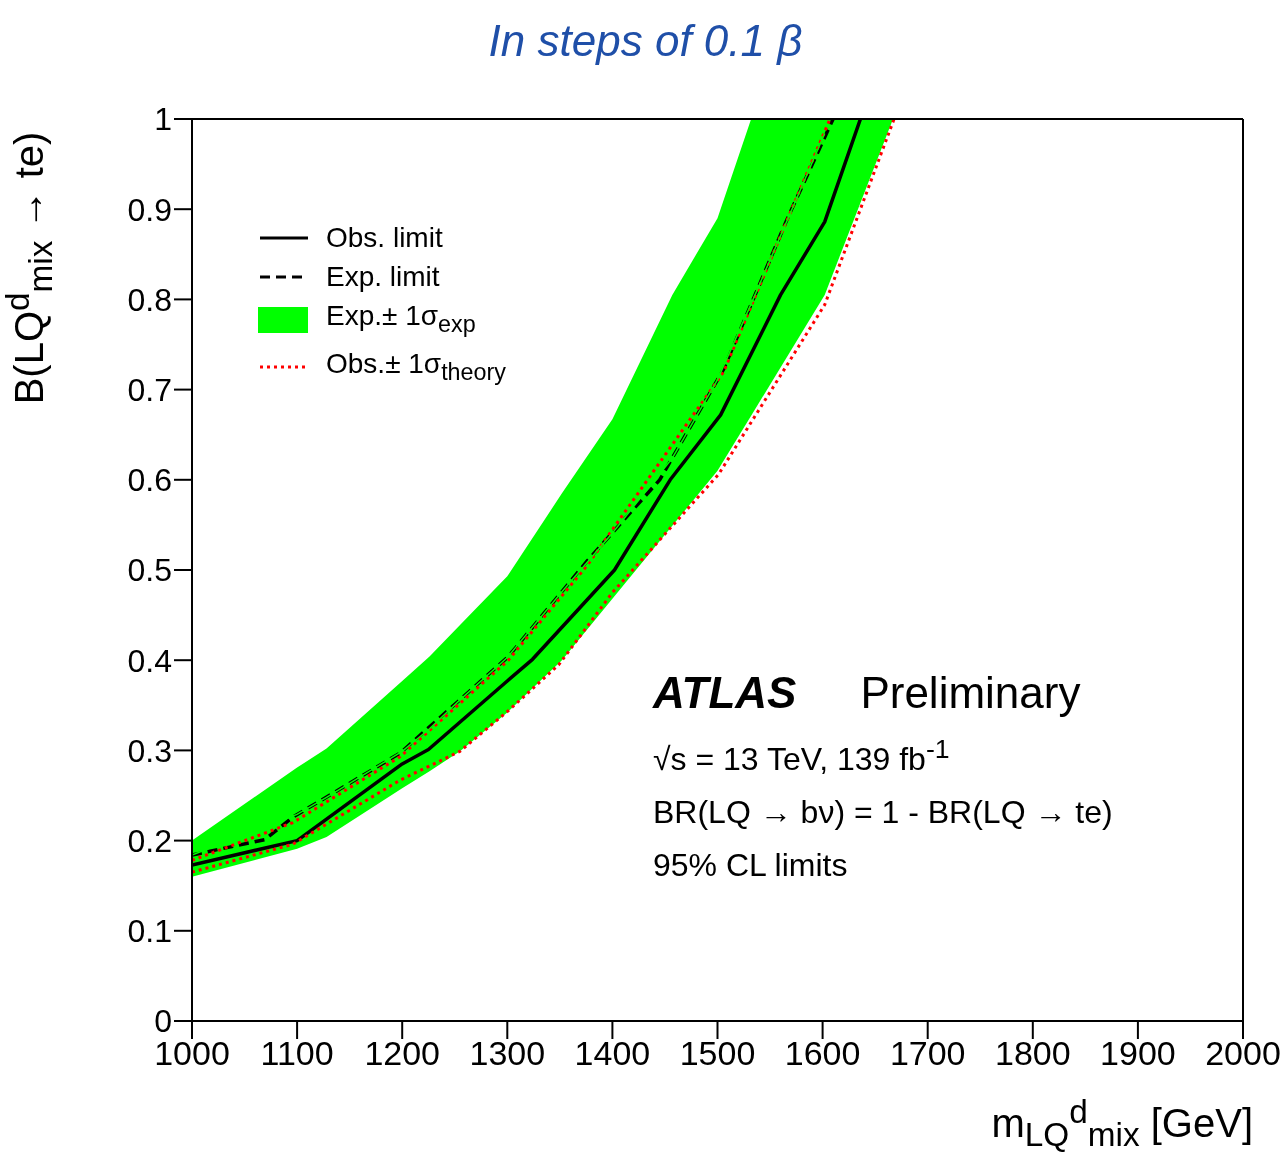 Image resolution: width=1281 pixels, height=1168 pixels. Describe the element at coordinates (383, 277) in the screenshot. I see `legend-label: Exp. limit` at that location.